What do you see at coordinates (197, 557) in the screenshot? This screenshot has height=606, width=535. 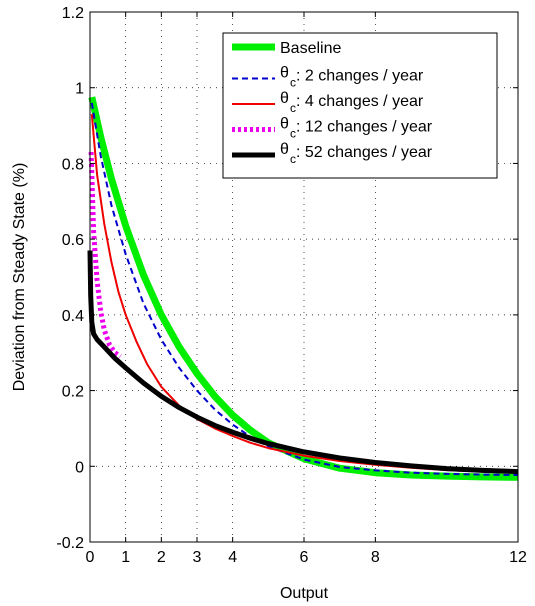 I see `x-tick-label: 3` at bounding box center [197, 557].